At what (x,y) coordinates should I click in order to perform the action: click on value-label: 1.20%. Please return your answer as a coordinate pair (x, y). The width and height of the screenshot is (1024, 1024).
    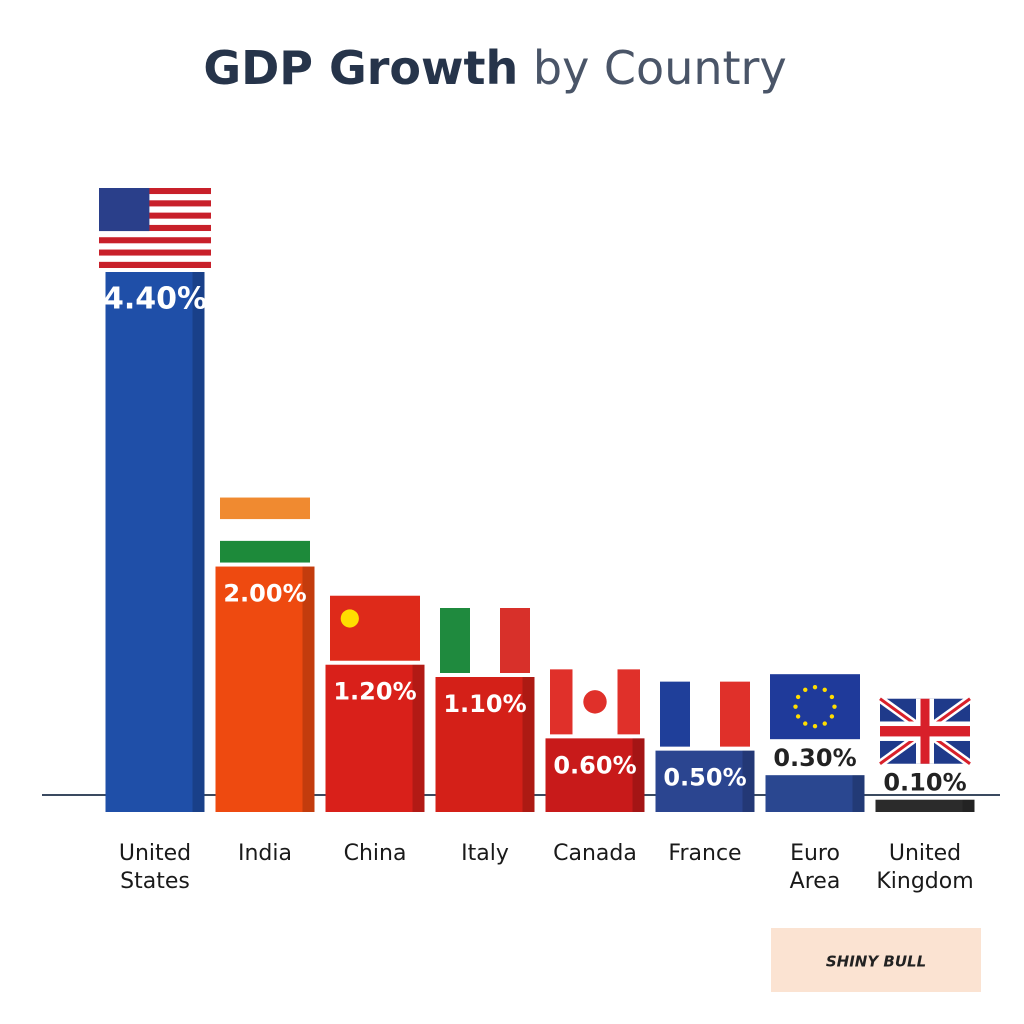
    Looking at the image, I should click on (374, 692).